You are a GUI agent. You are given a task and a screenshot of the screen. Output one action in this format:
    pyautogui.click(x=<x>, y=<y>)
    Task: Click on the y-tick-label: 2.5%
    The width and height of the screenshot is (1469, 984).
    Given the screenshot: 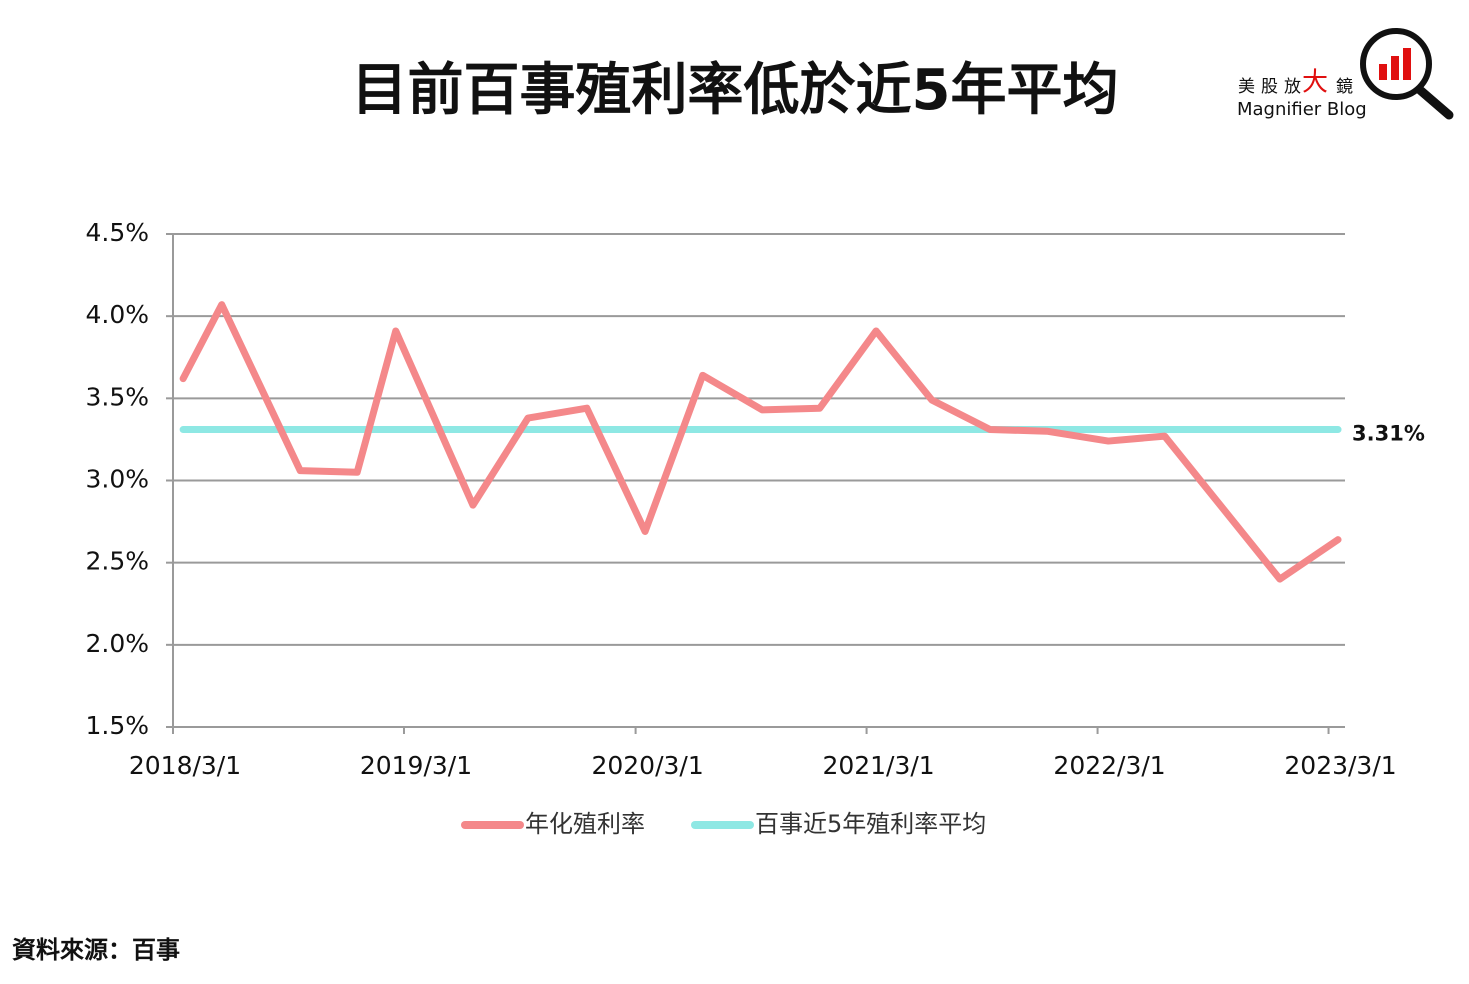 What is the action you would take?
    pyautogui.click(x=117, y=561)
    